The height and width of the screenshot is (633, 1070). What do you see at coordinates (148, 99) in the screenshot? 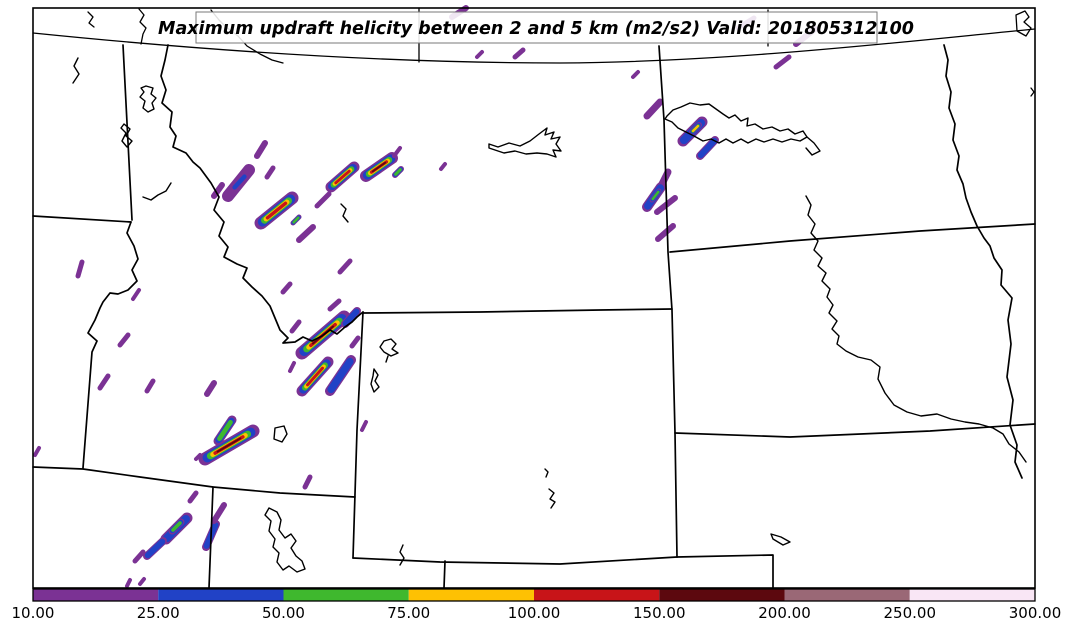
I see `flathead-lake` at bounding box center [148, 99].